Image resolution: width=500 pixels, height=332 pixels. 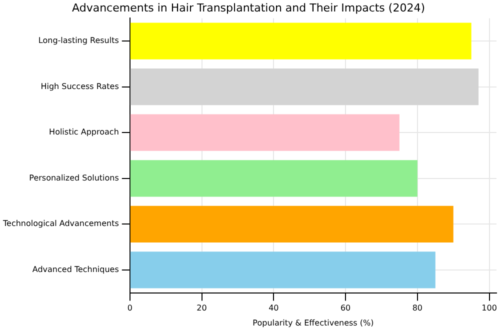 I want to click on chart-title: Advancements in Hair Transplantation and Their Impacts (2024), so click(x=248, y=7).